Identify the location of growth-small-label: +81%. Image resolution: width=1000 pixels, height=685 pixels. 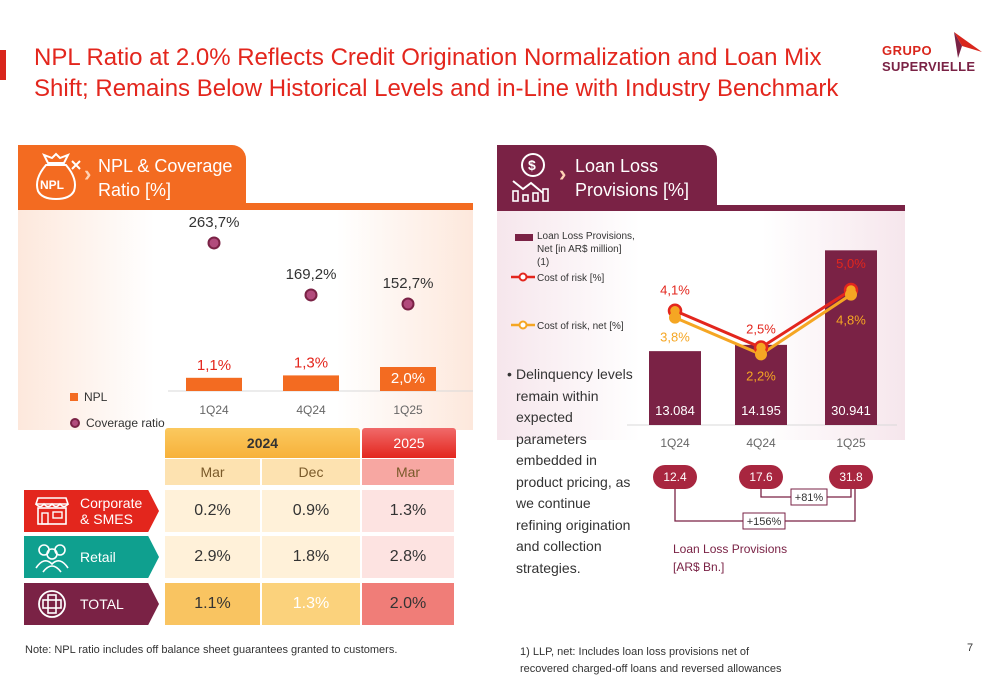
(809, 498).